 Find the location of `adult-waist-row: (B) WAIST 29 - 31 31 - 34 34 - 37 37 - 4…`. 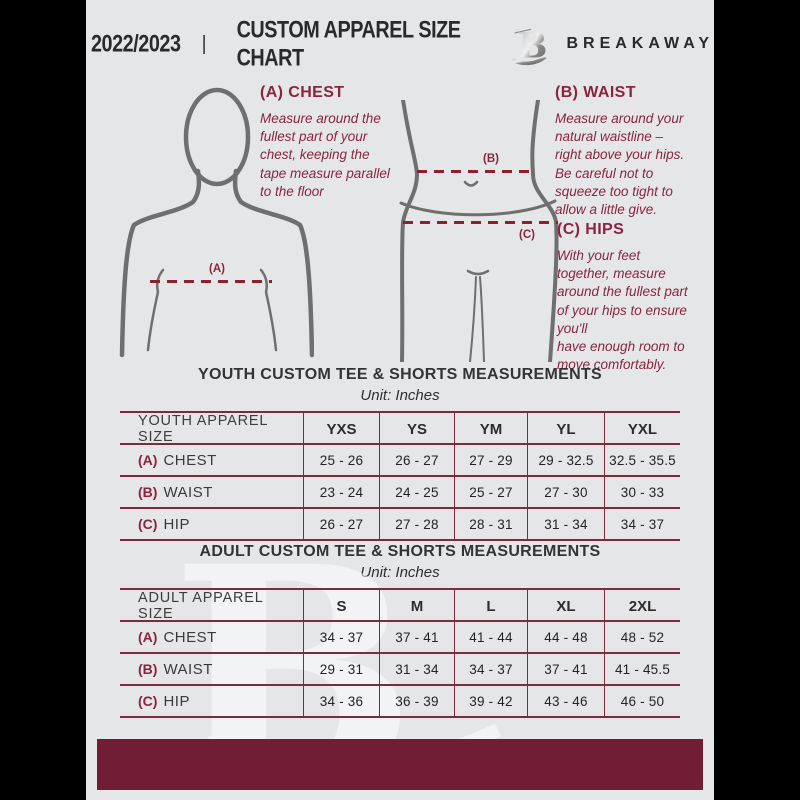

adult-waist-row: (B) WAIST 29 - 31 31 - 34 34 - 37 37 - 4… is located at coordinates (400, 670).